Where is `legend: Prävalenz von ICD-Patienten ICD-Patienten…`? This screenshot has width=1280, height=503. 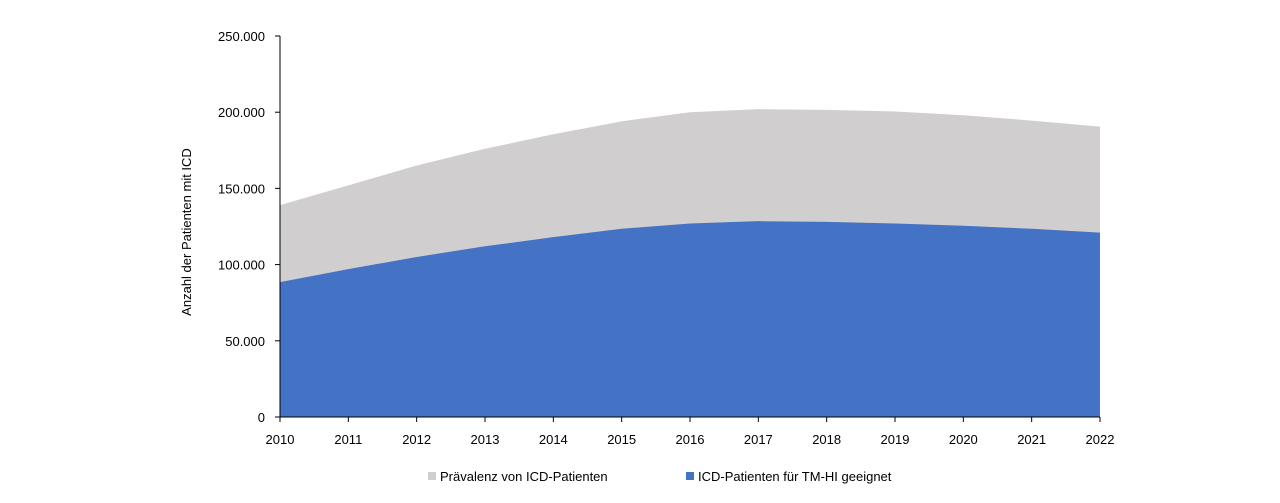
legend: Prävalenz von ICD-Patienten ICD-Patienten… is located at coordinates (660, 476).